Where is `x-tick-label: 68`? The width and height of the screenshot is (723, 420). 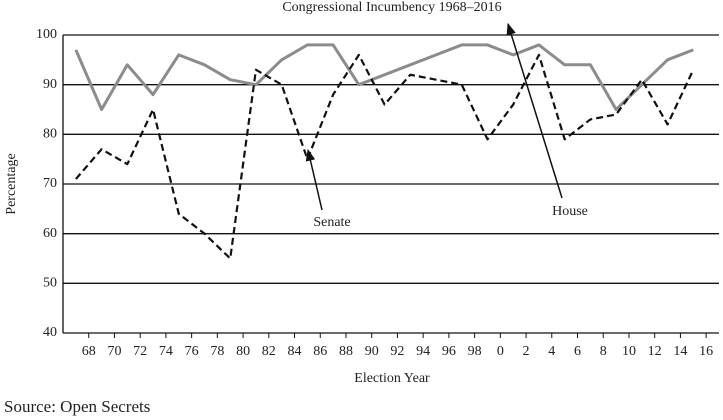
x-tick-label: 68 is located at coordinates (89, 351).